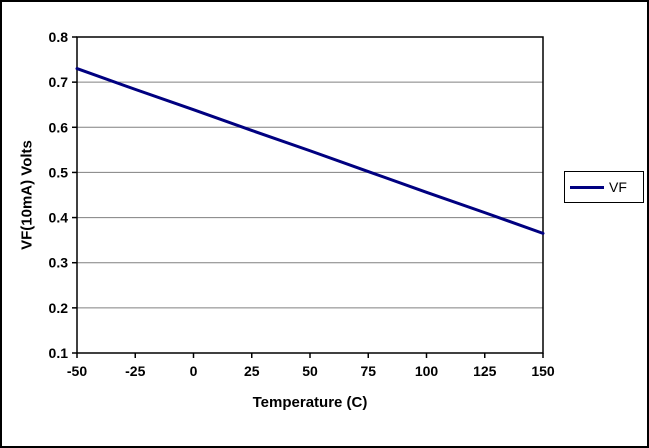  Describe the element at coordinates (59, 127) in the screenshot. I see `y-tick-label: 0.6` at that location.